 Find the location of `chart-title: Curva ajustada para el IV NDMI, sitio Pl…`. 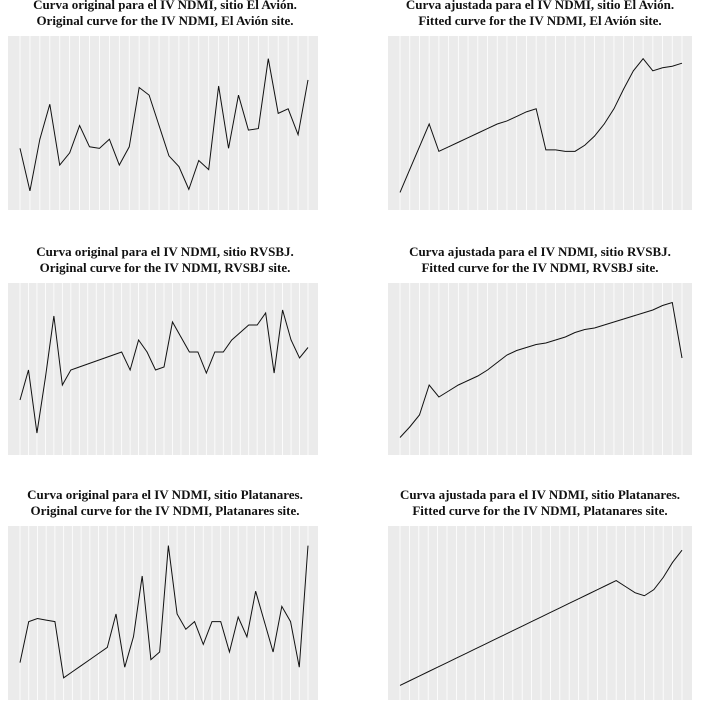

chart-title: Curva ajustada para el IV NDMI, sitio Pl… is located at coordinates (540, 494).